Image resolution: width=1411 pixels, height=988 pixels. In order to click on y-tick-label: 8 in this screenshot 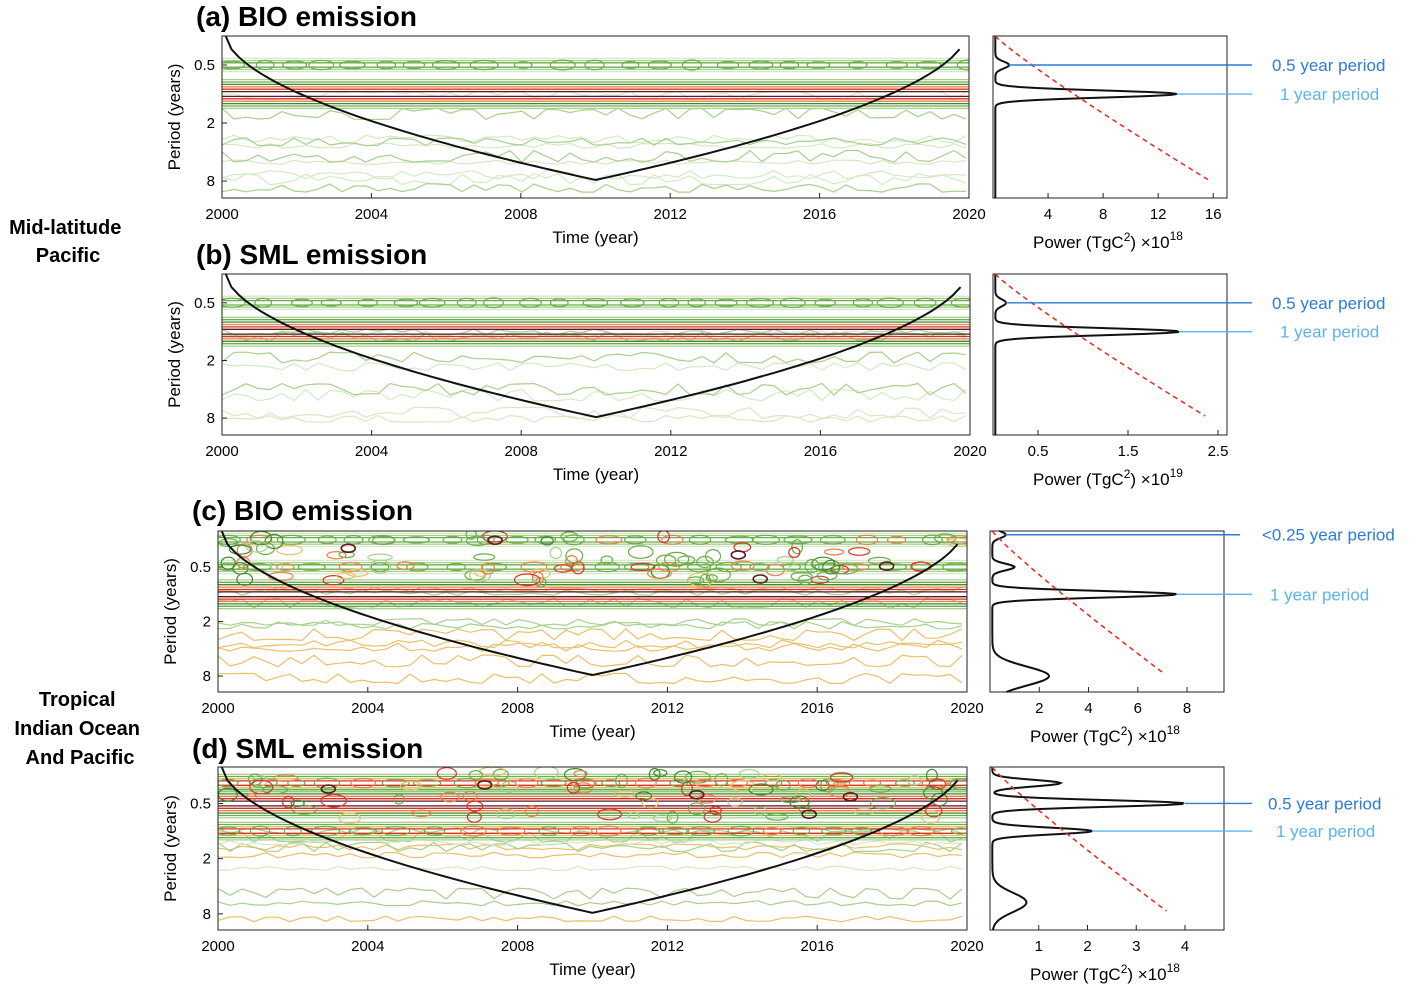, I will do `click(207, 914)`.